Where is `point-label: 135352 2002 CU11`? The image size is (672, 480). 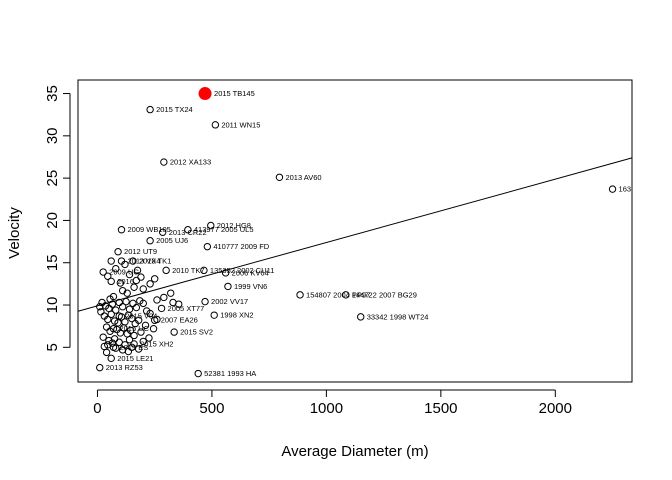 point-label: 135352 2002 CU11 is located at coordinates (242, 270).